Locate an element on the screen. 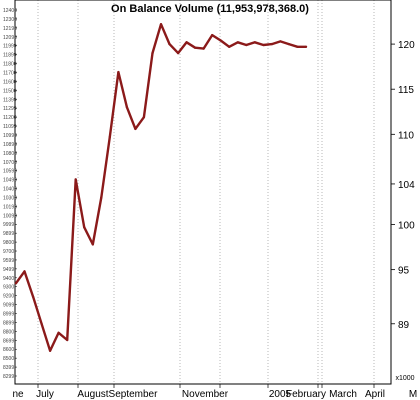  left-tick-label: 9700 is located at coordinates (8, 252).